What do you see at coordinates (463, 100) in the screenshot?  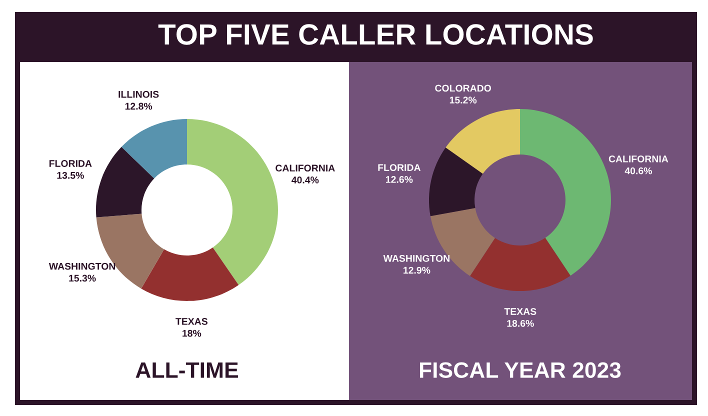 I see `data-label: 15.2%` at bounding box center [463, 100].